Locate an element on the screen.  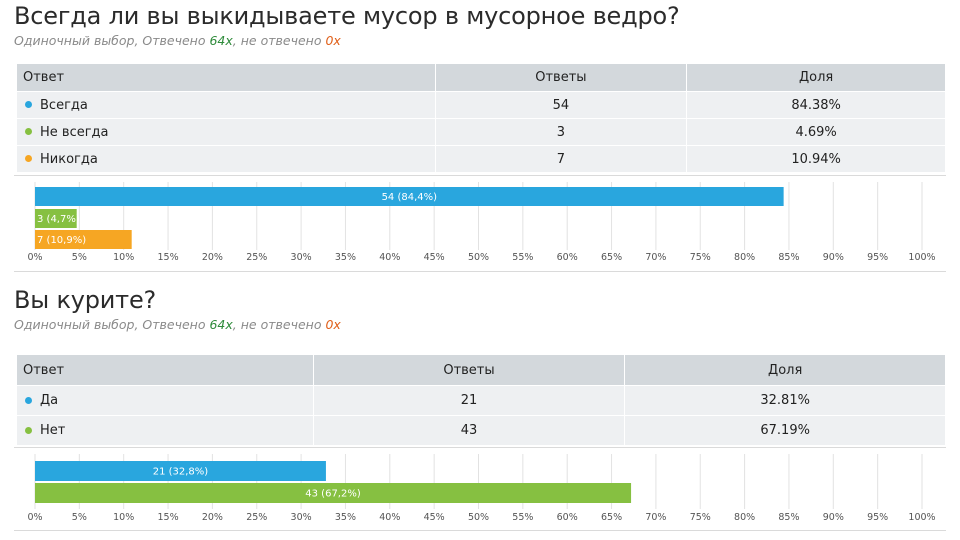
count-cell: 21 is located at coordinates (469, 400).